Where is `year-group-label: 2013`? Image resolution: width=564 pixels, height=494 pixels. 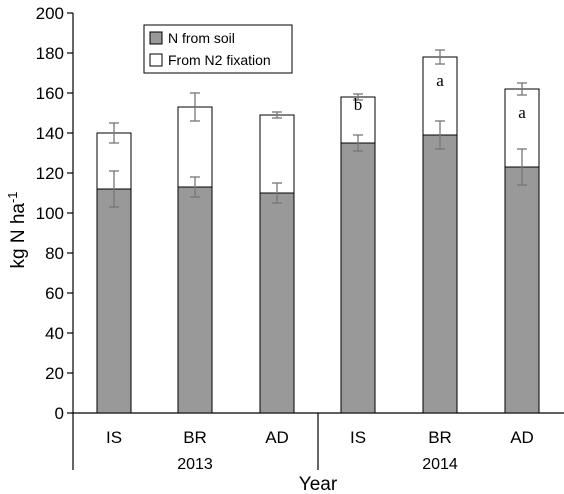
year-group-label: 2013 is located at coordinates (195, 464).